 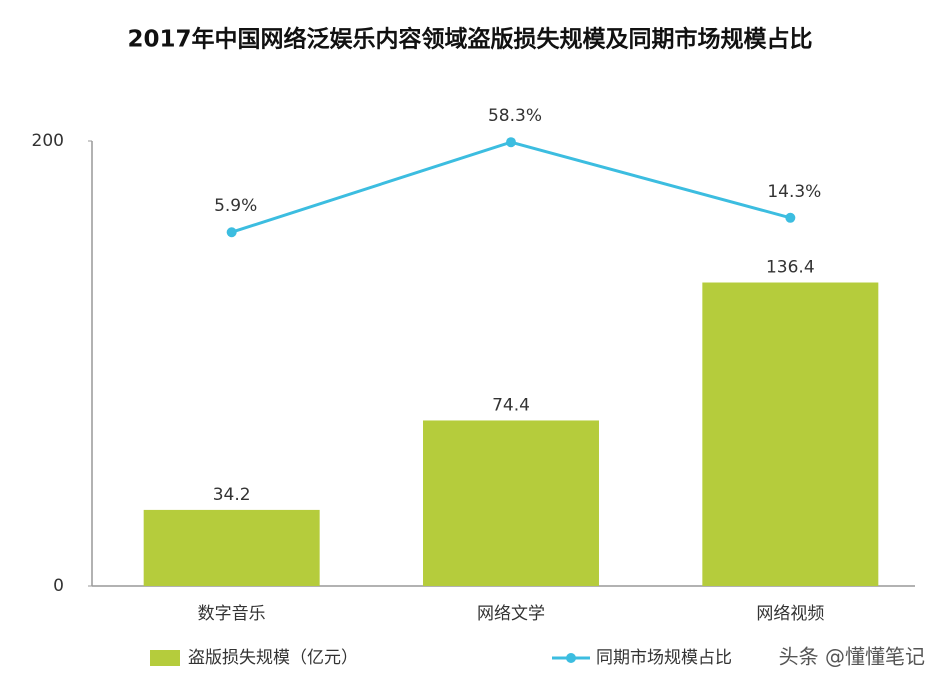 I want to click on x-tick-label: 数字音乐, so click(x=232, y=614).